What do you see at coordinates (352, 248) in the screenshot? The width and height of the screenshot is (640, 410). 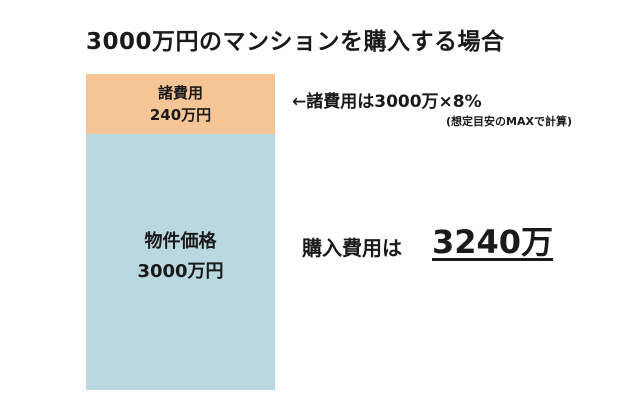 I see `total-cost-label: 購入費用は` at bounding box center [352, 248].